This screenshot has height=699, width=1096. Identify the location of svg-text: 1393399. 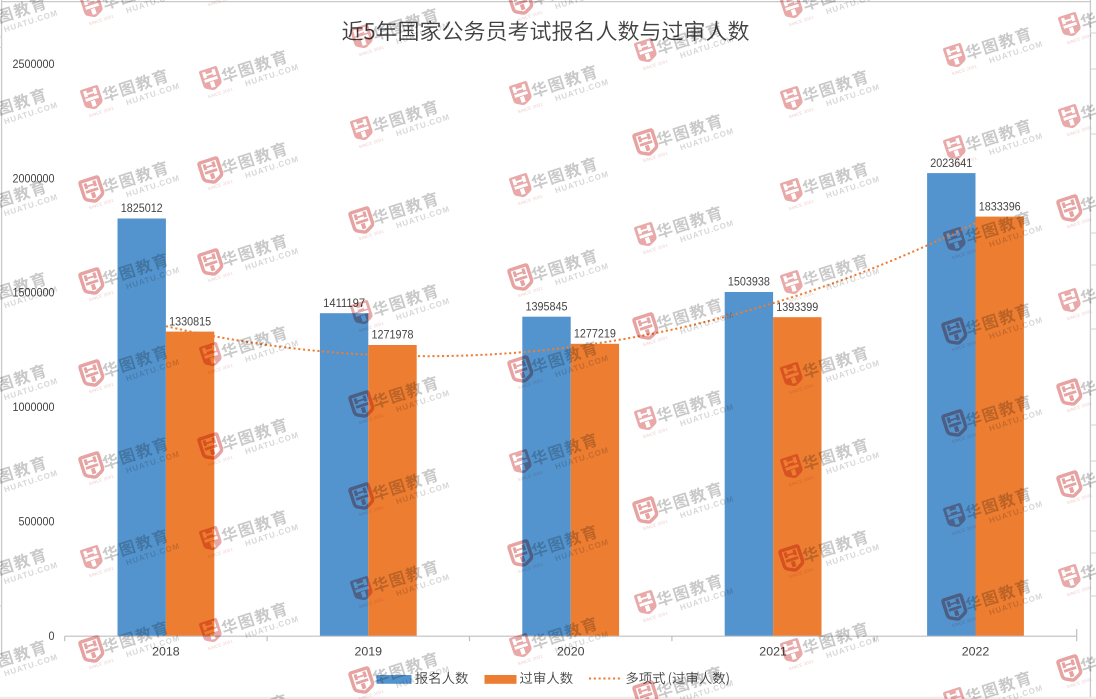
(797, 307).